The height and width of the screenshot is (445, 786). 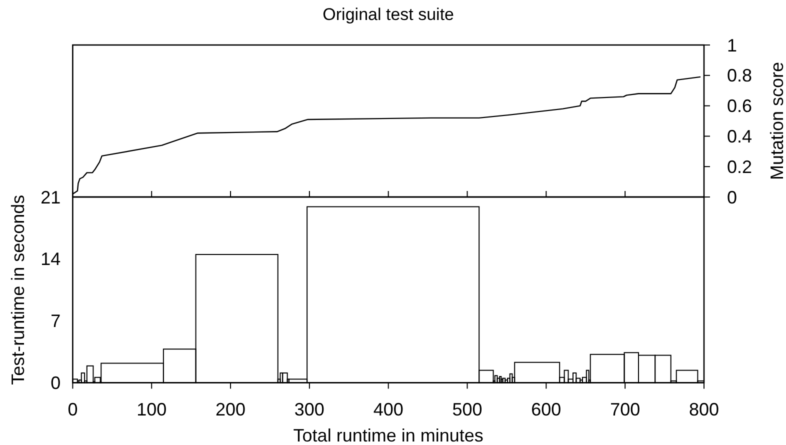 What do you see at coordinates (739, 106) in the screenshot?
I see `y-tick-label: 0.6` at bounding box center [739, 106].